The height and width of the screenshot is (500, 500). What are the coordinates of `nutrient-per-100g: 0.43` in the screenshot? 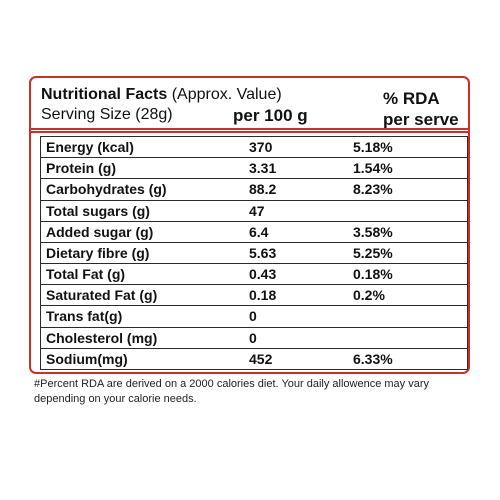 It's located at (301, 274).